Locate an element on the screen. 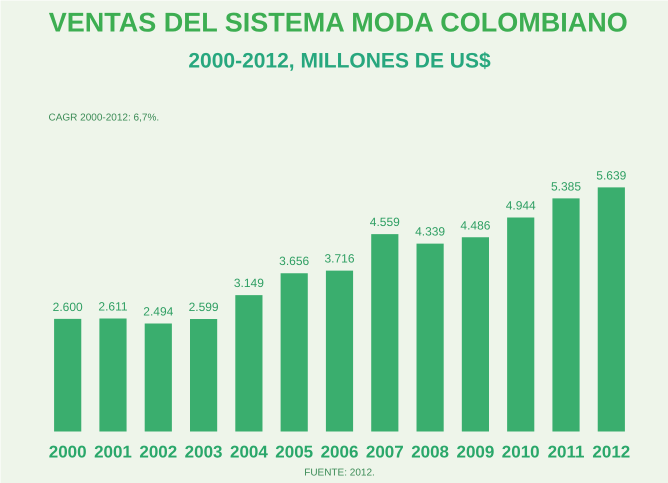  x-tick-label: 2001 is located at coordinates (113, 452).